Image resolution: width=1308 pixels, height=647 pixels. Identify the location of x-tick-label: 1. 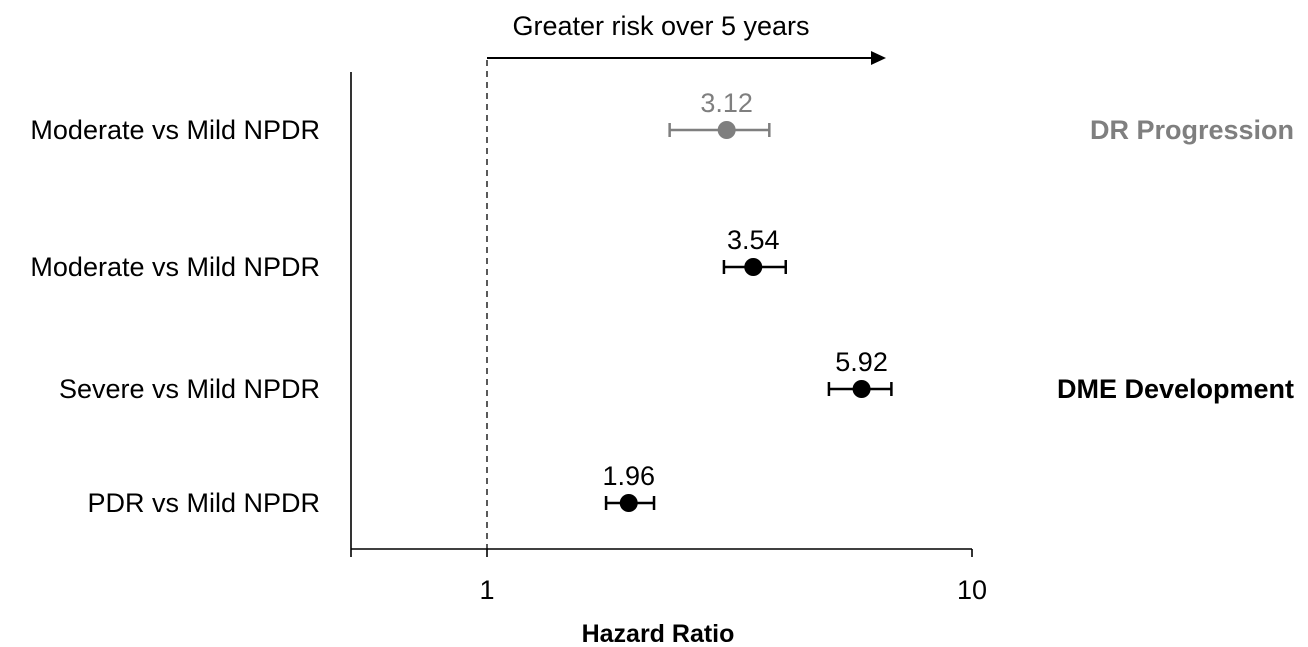
(486, 590).